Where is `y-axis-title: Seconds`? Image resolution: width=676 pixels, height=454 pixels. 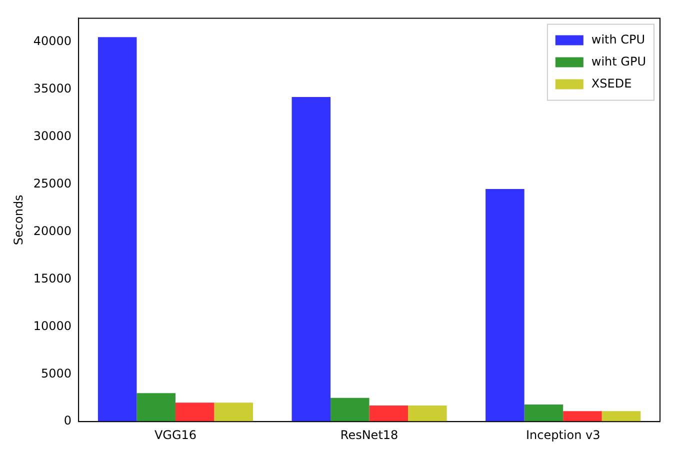 y-axis-title: Seconds is located at coordinates (18, 220).